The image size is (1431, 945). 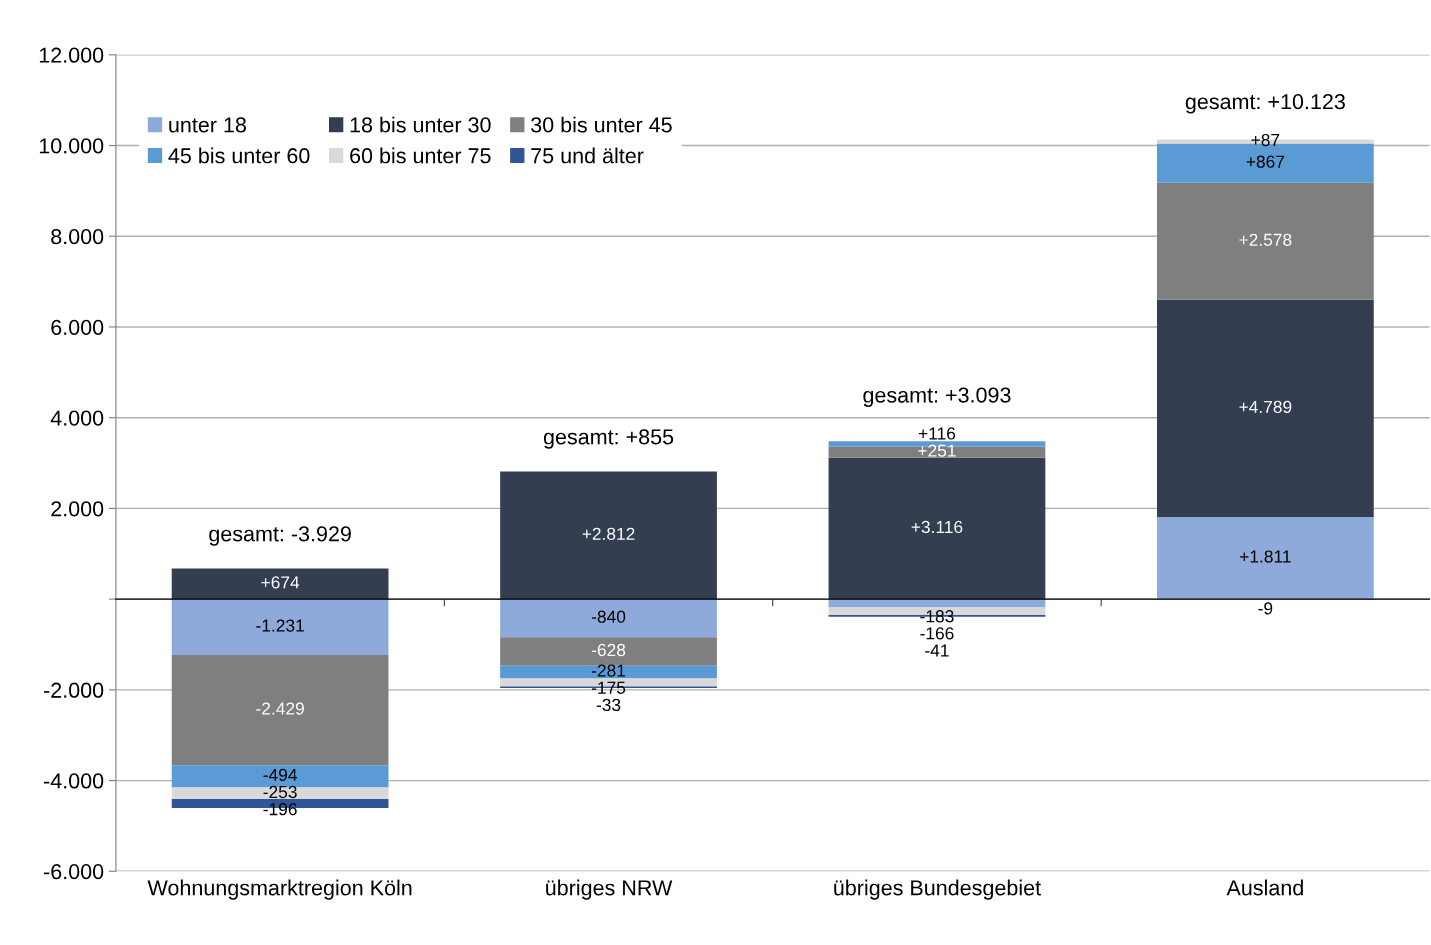 I want to click on total-label: gesamt: +3.093, so click(x=937, y=397).